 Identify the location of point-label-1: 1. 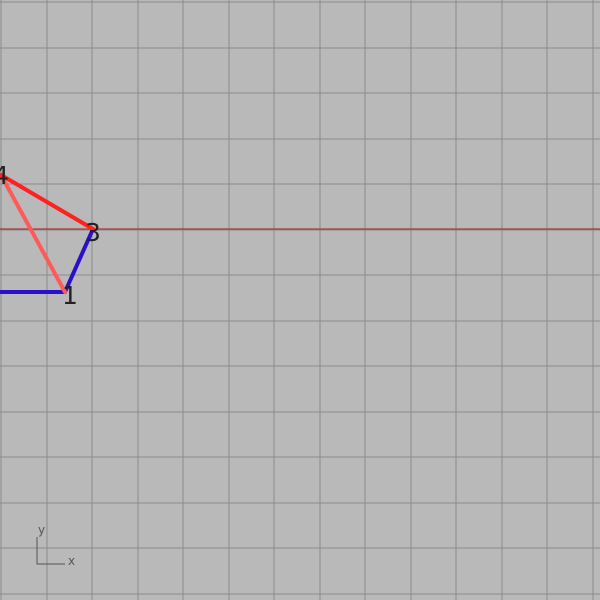
(70, 295).